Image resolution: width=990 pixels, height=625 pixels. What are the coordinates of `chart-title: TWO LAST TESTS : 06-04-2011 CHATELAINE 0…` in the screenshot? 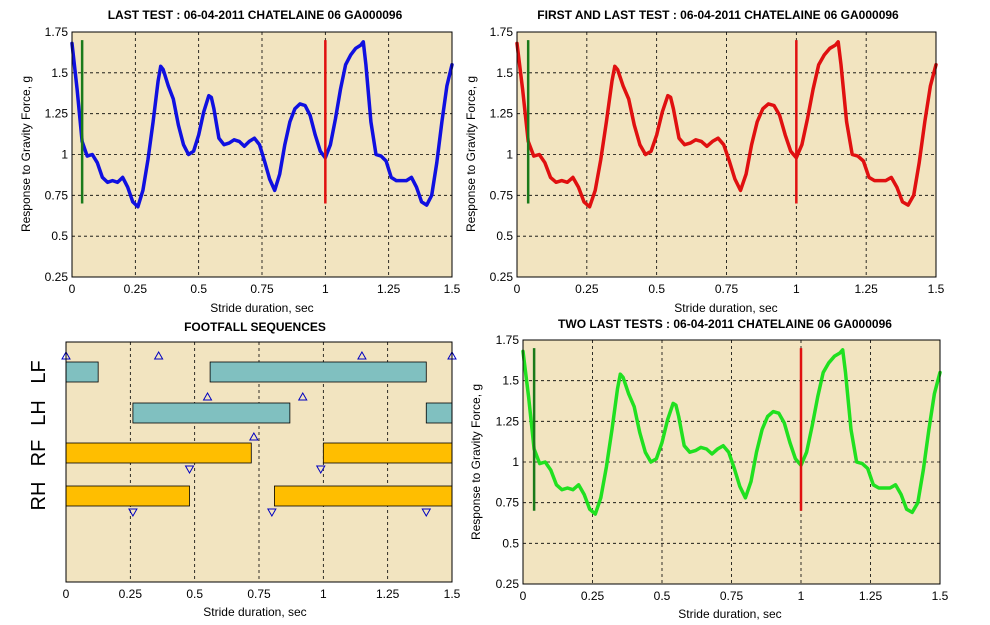 It's located at (725, 324).